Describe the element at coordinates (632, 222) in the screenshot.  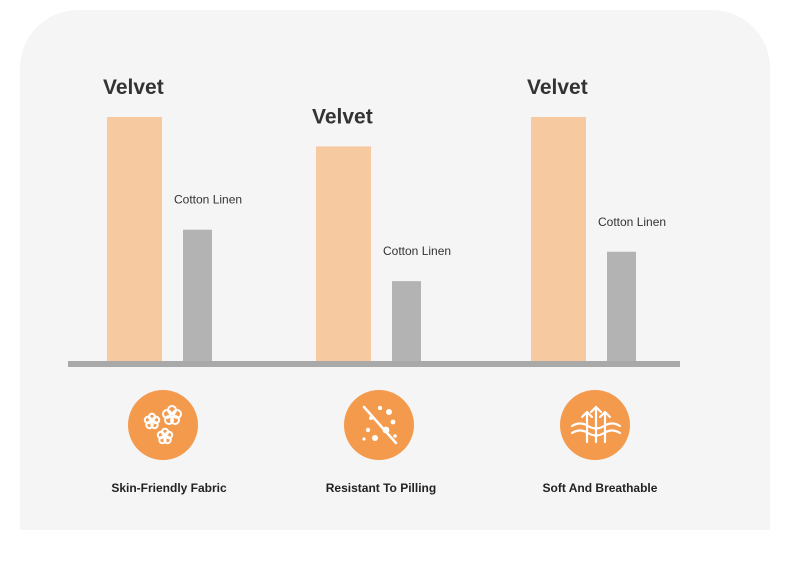
I see `data-label-cotton-linen-3: Cotton Linen` at that location.